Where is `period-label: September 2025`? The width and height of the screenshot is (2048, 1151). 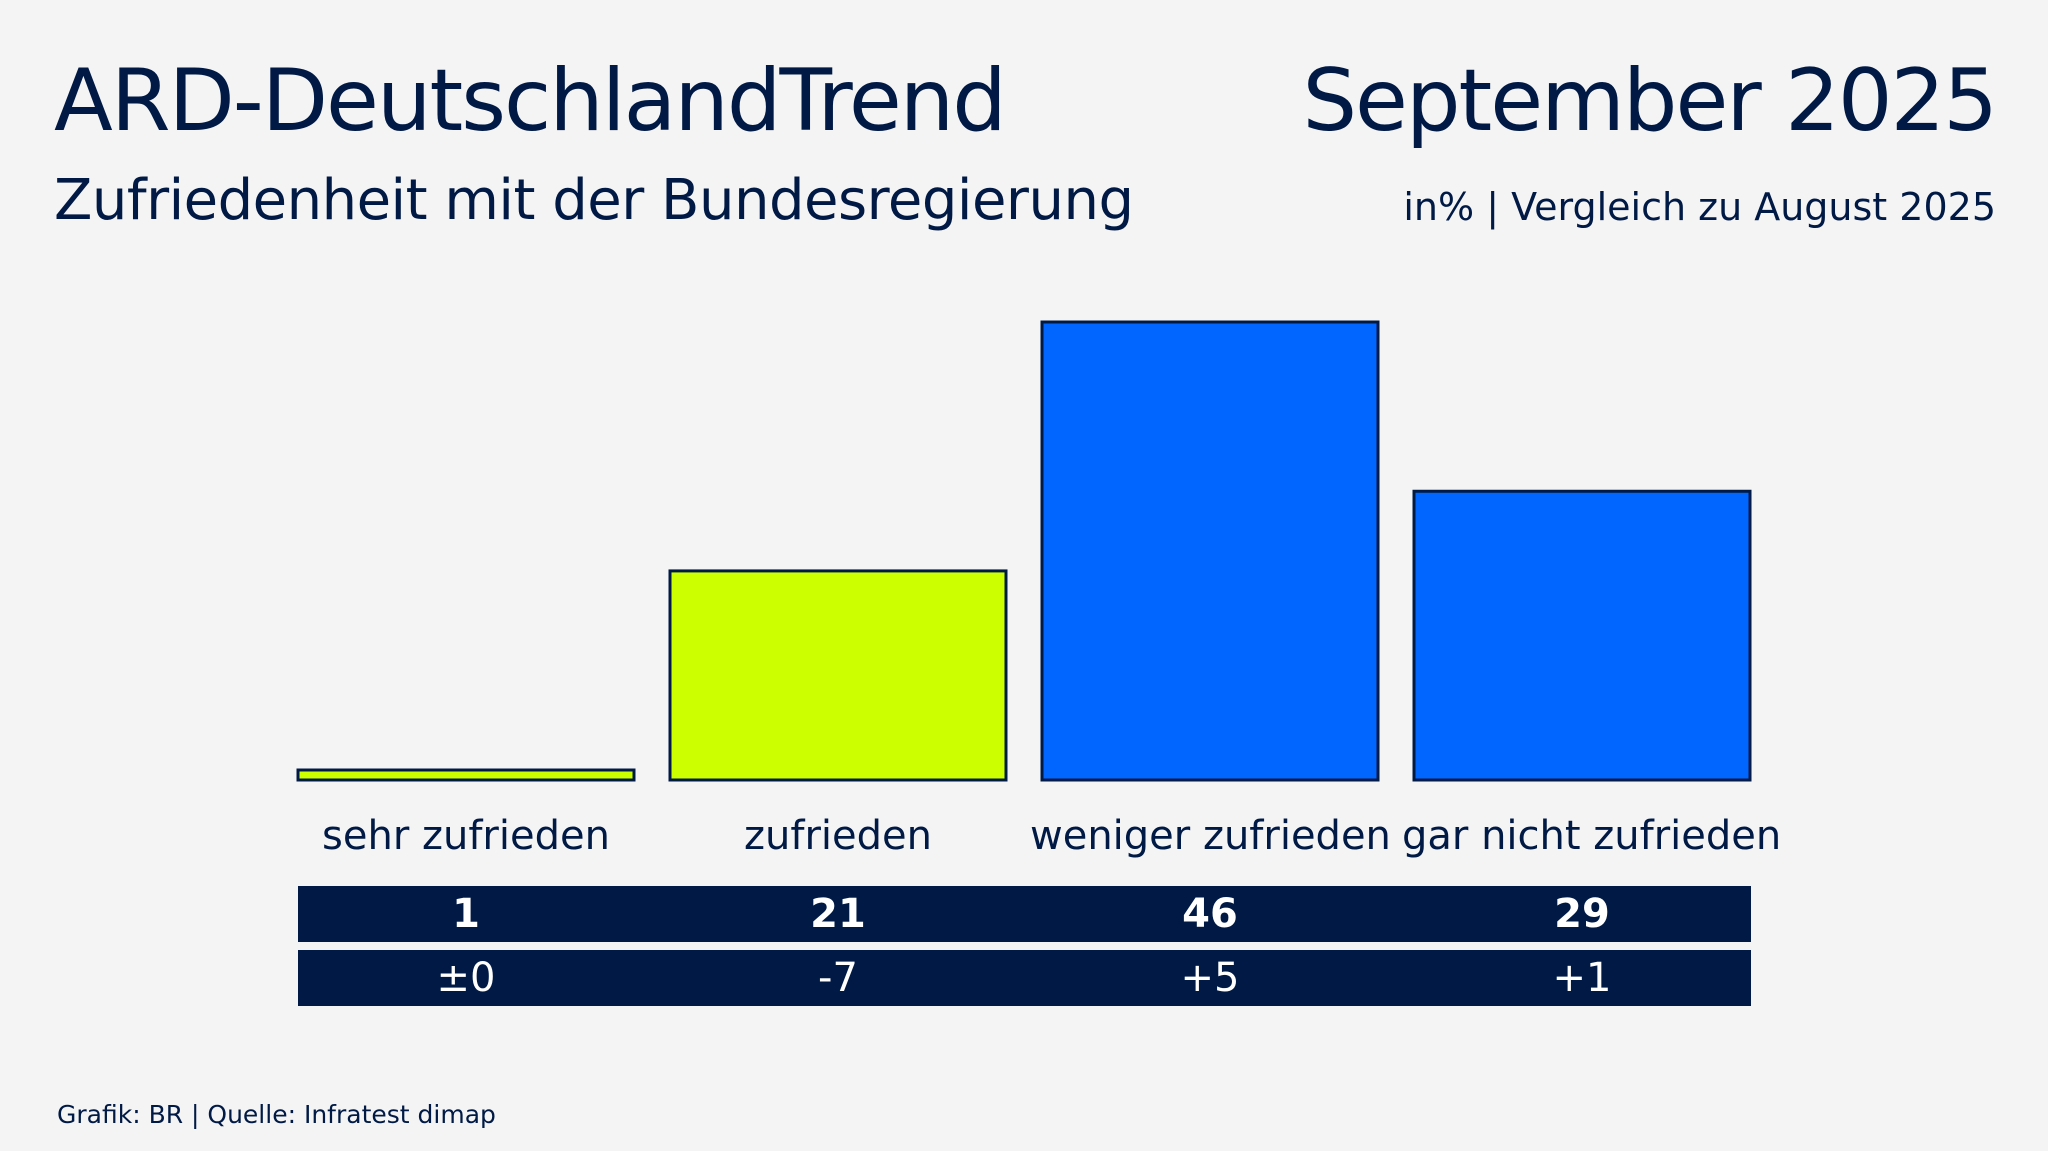 period-label: September 2025 is located at coordinates (1650, 101).